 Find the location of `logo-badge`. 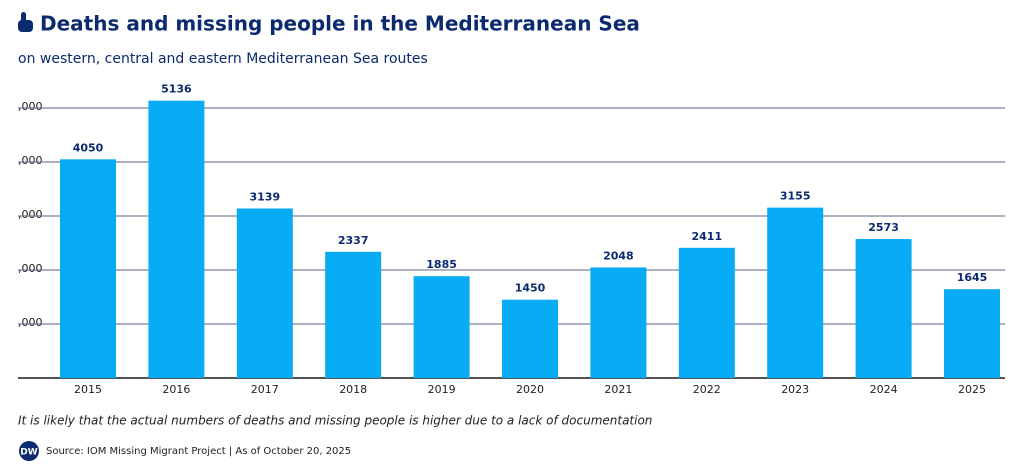

logo-badge is located at coordinates (29, 451).